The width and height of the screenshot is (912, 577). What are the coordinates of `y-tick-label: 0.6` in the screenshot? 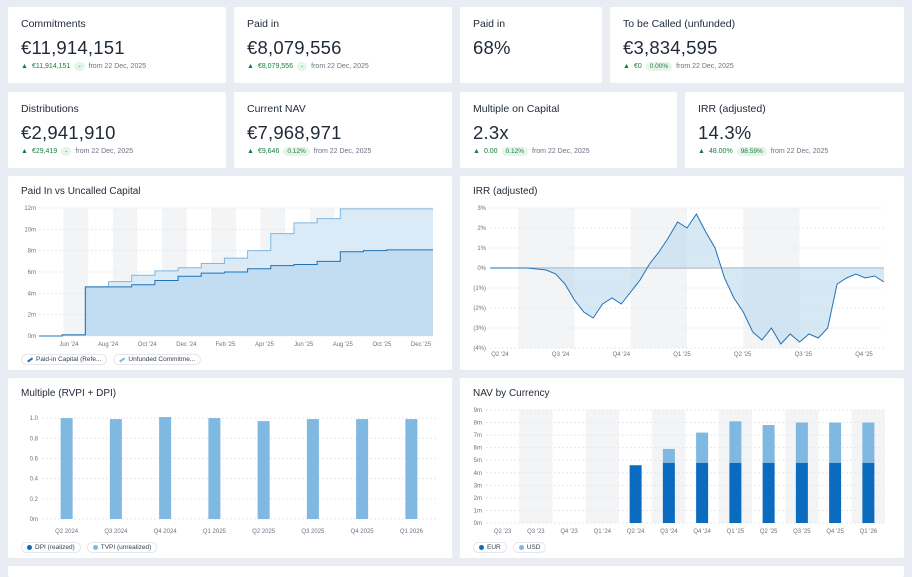 It's located at (34, 459).